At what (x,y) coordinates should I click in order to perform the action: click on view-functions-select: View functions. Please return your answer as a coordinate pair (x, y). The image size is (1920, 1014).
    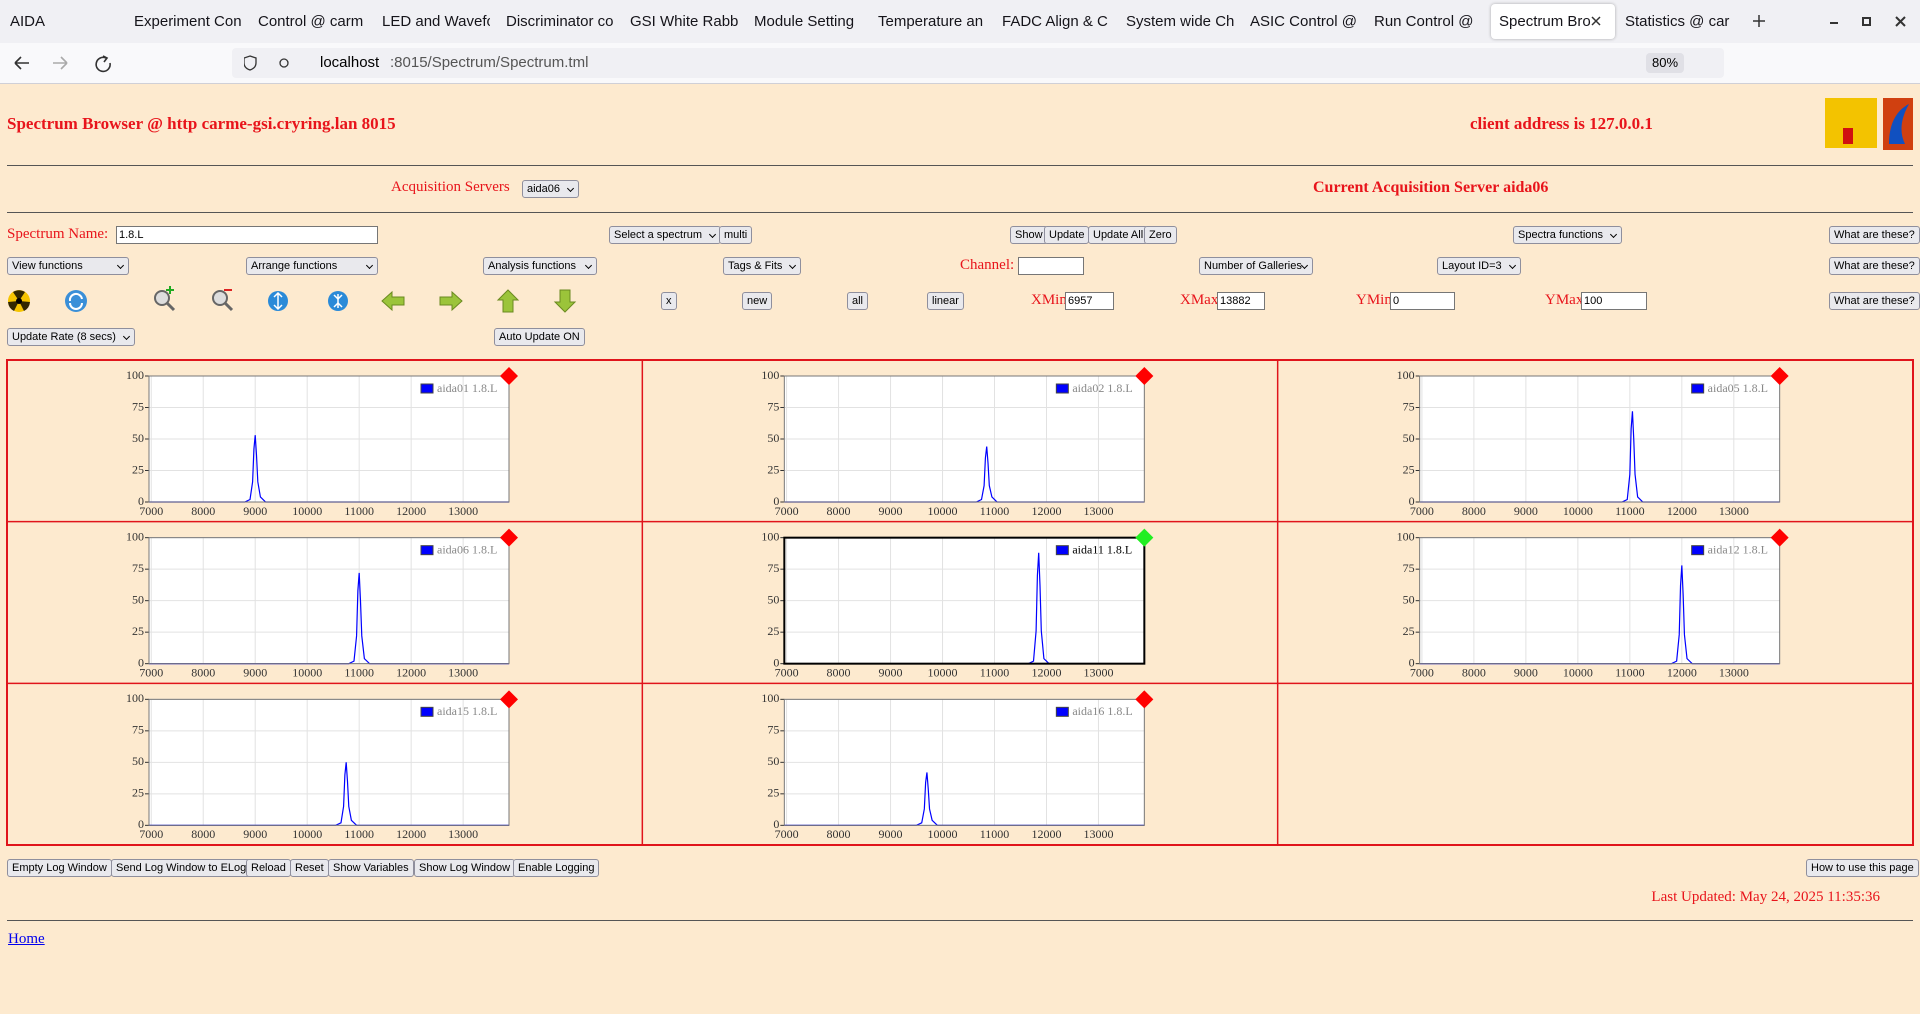
    Looking at the image, I should click on (68, 266).